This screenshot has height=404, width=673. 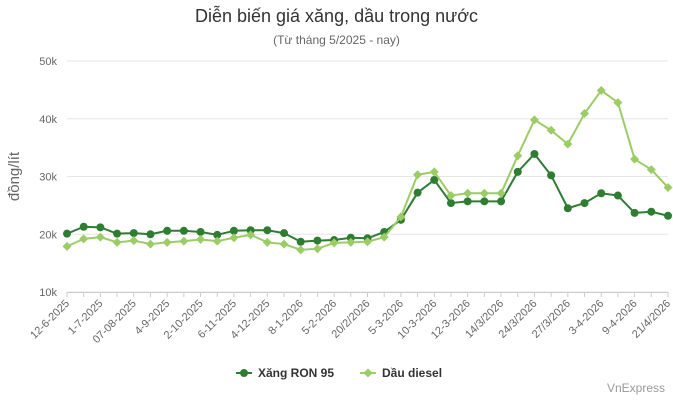 What do you see at coordinates (587, 318) in the screenshot?
I see `x-tick-label: 3-4-2026` at bounding box center [587, 318].